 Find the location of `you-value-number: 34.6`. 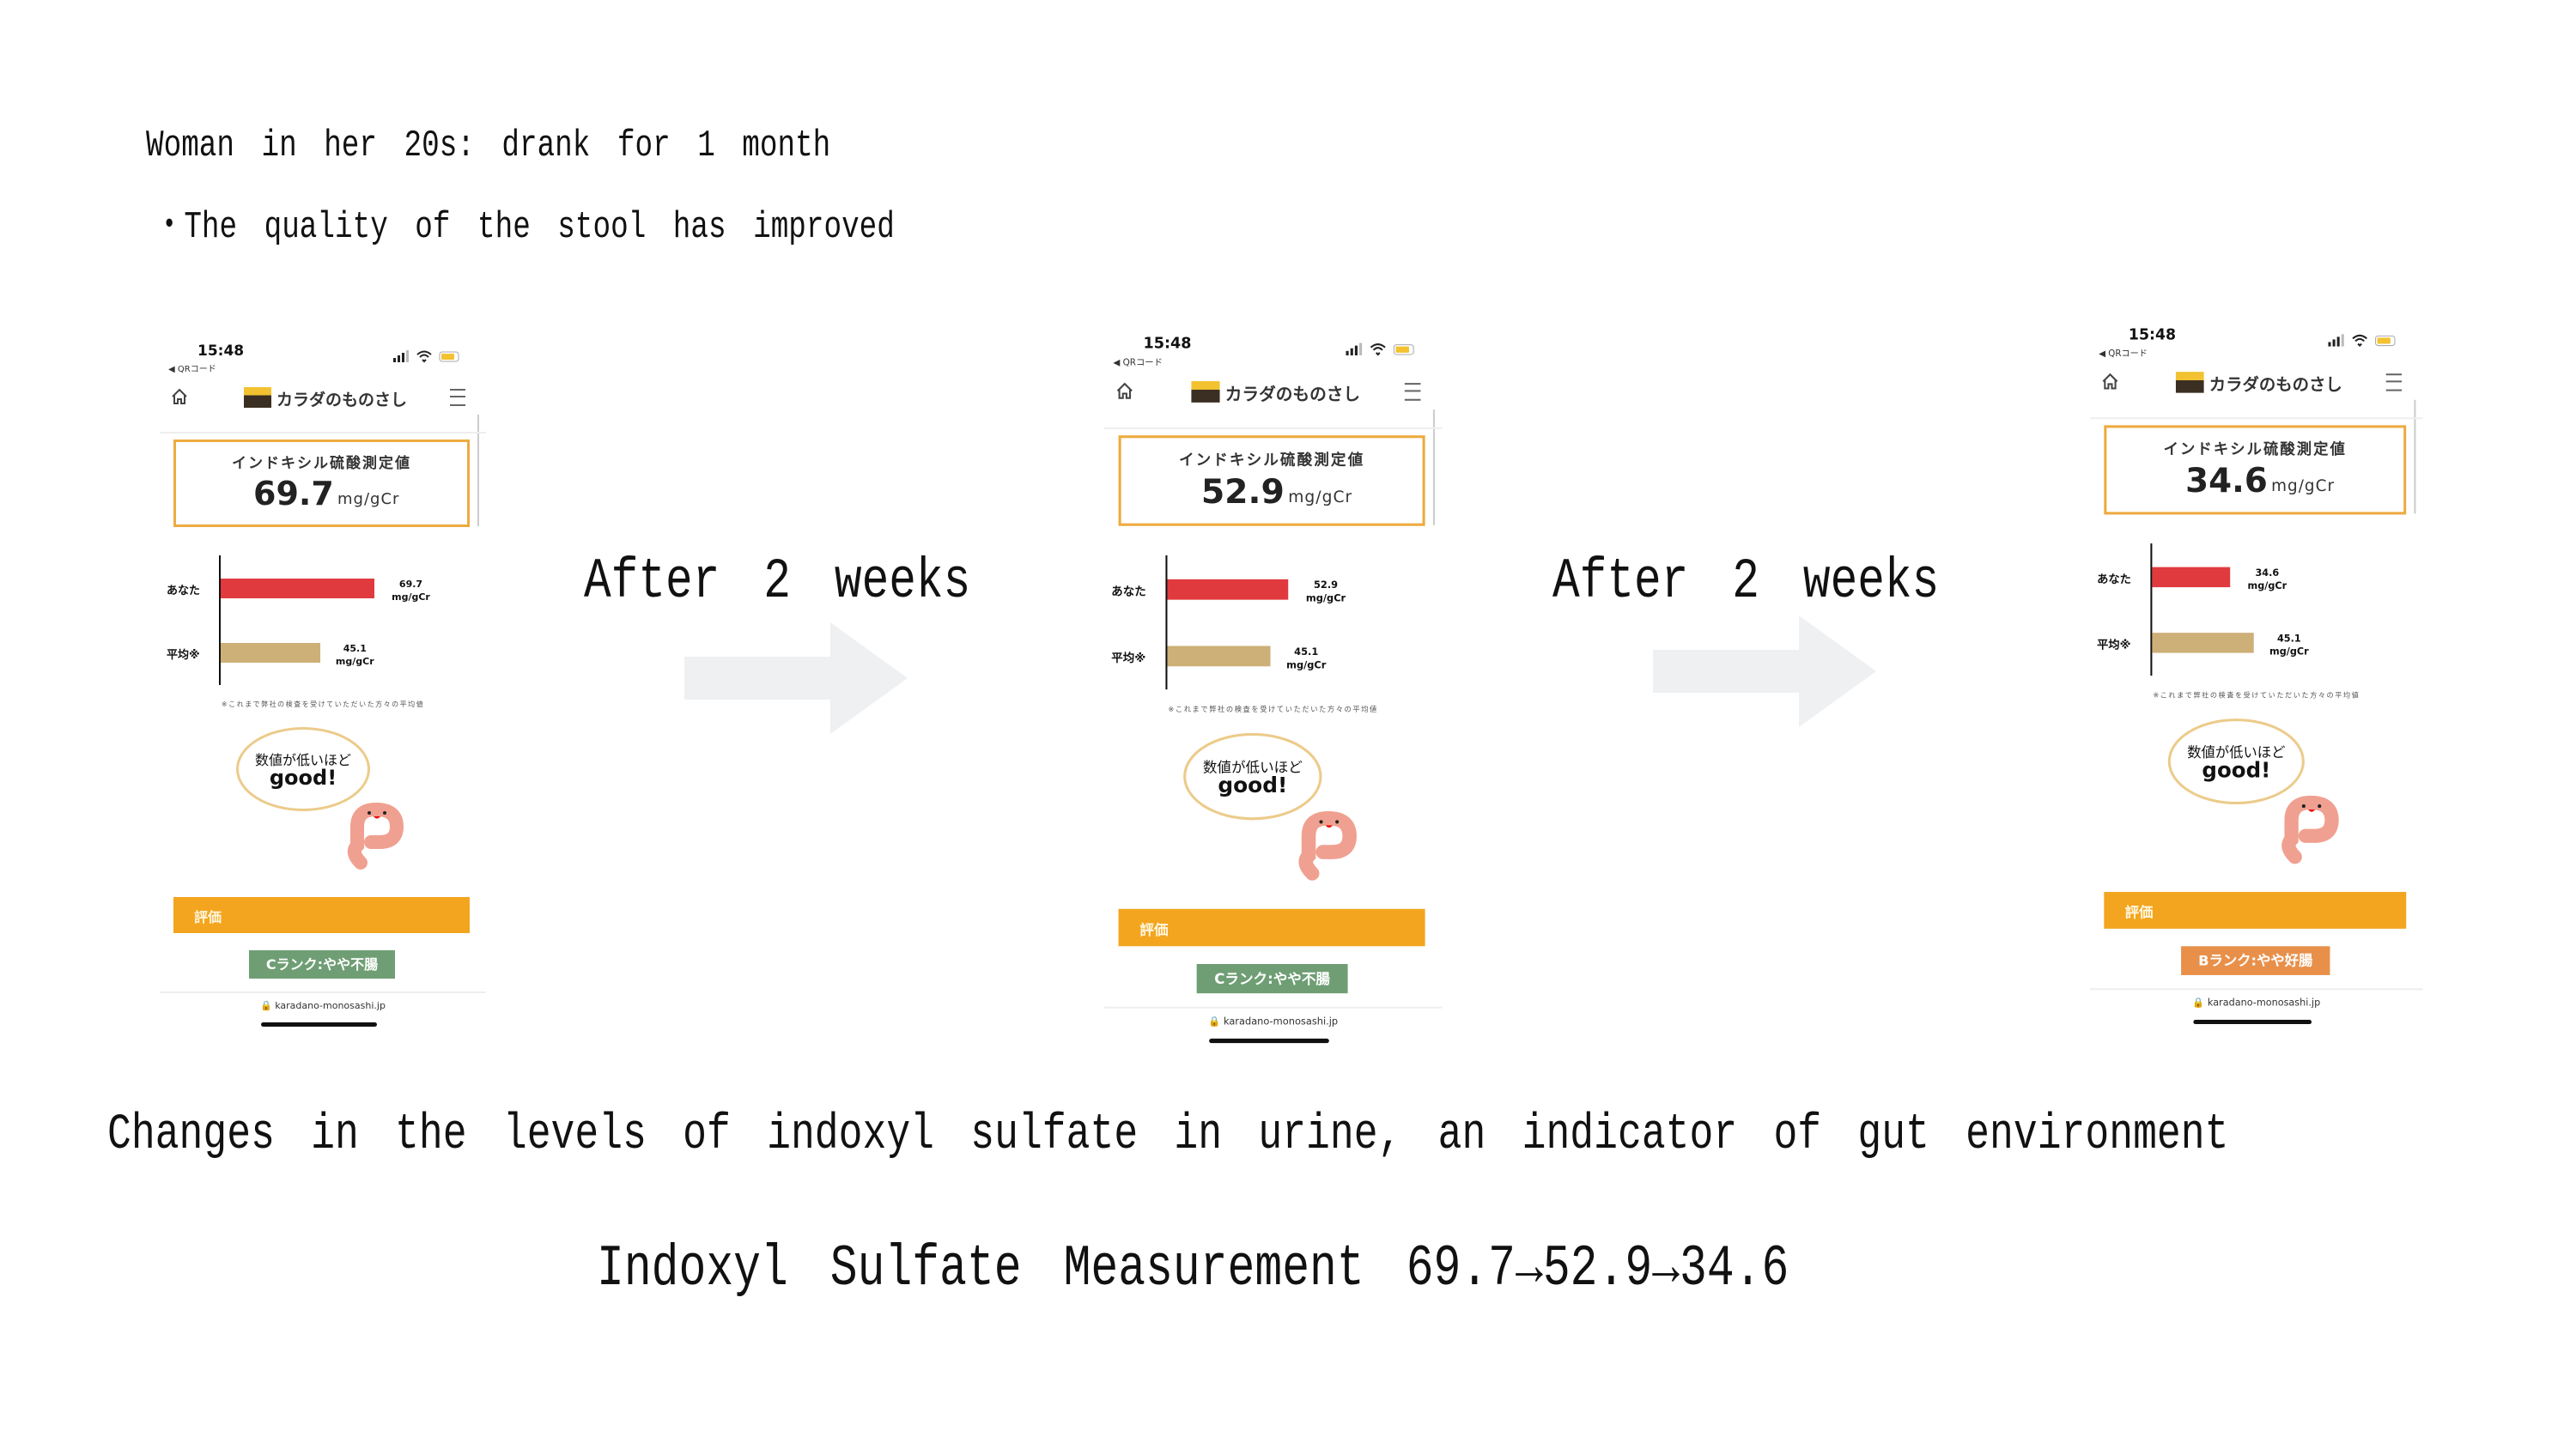

you-value-number: 34.6 is located at coordinates (2267, 573).